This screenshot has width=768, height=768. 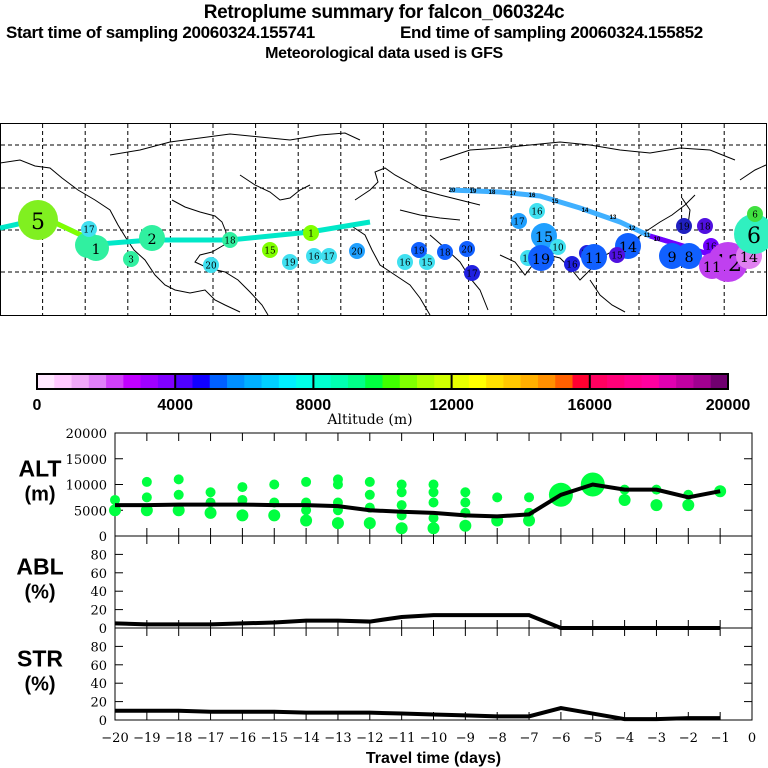 I want to click on x-tick-label: −9, so click(x=465, y=738).